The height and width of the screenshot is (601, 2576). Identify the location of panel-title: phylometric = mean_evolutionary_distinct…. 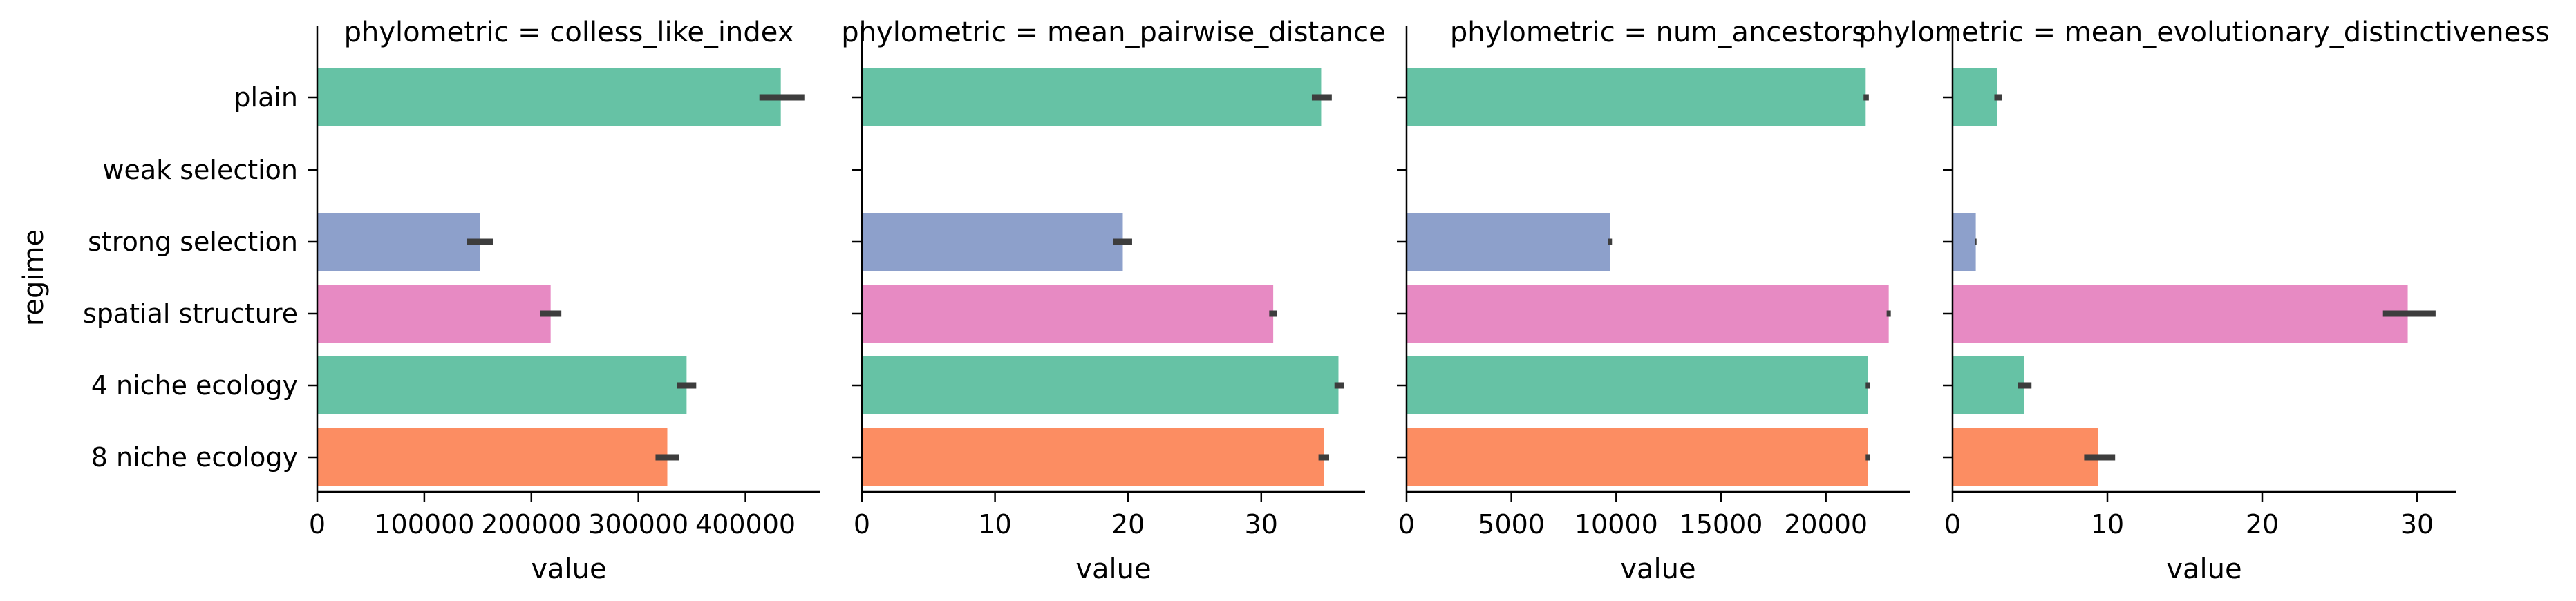
(2204, 32).